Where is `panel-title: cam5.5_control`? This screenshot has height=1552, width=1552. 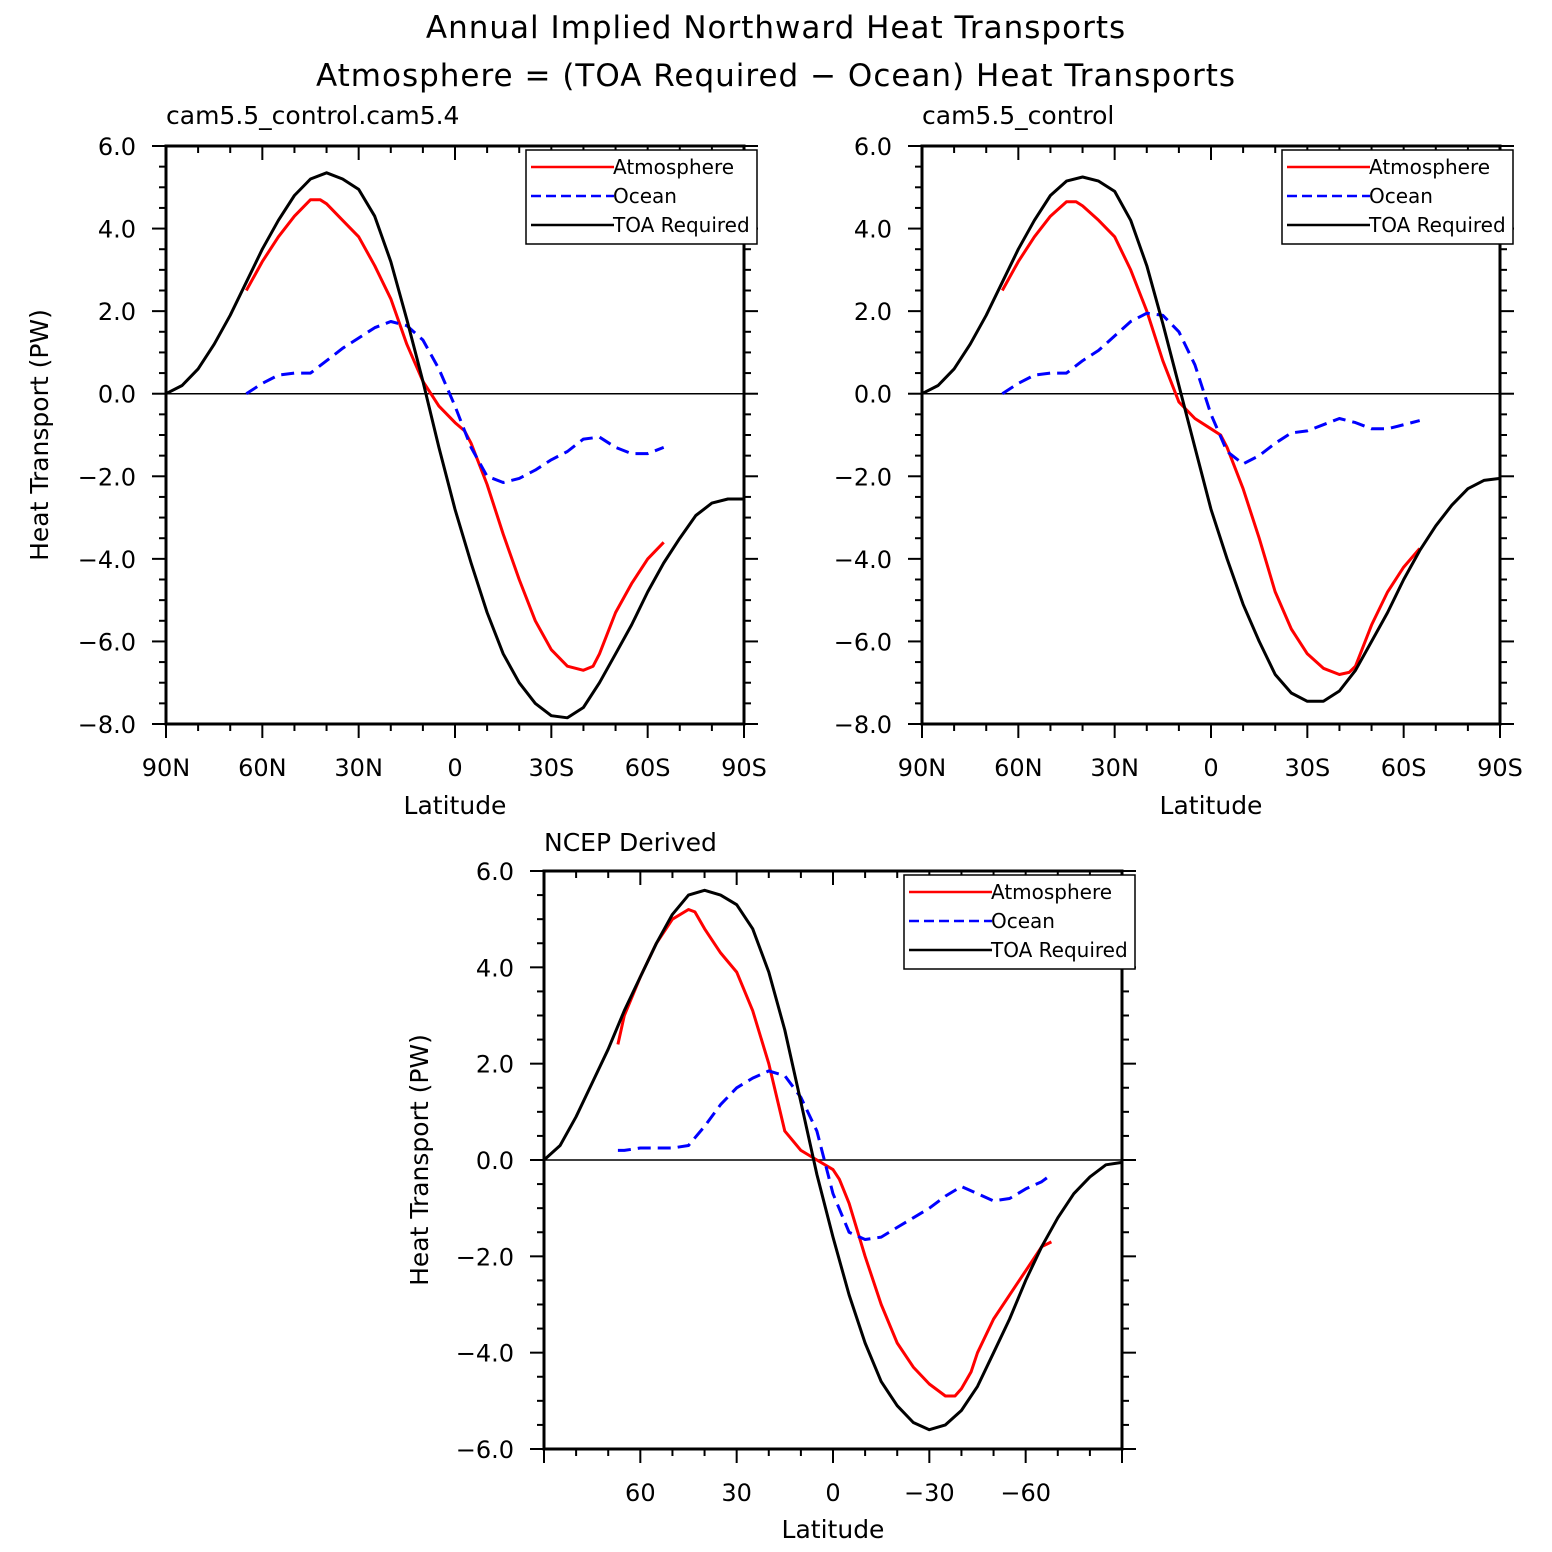
panel-title: cam5.5_control is located at coordinates (1018, 115).